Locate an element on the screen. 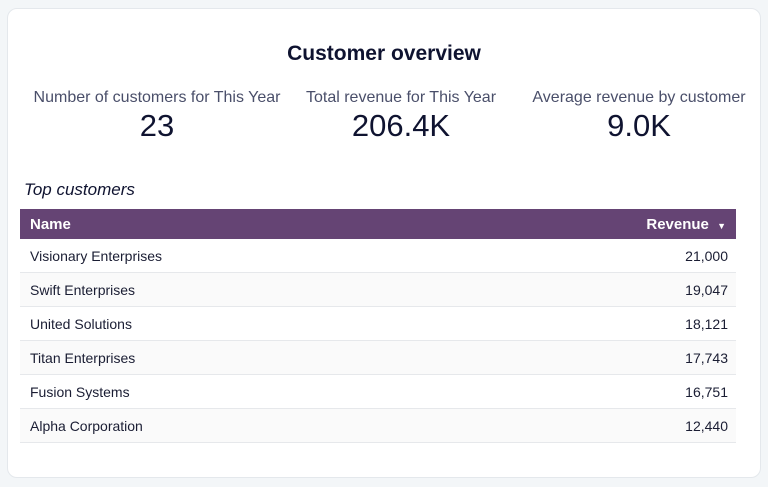  customer-name: Visionary Enterprises is located at coordinates (235, 256).